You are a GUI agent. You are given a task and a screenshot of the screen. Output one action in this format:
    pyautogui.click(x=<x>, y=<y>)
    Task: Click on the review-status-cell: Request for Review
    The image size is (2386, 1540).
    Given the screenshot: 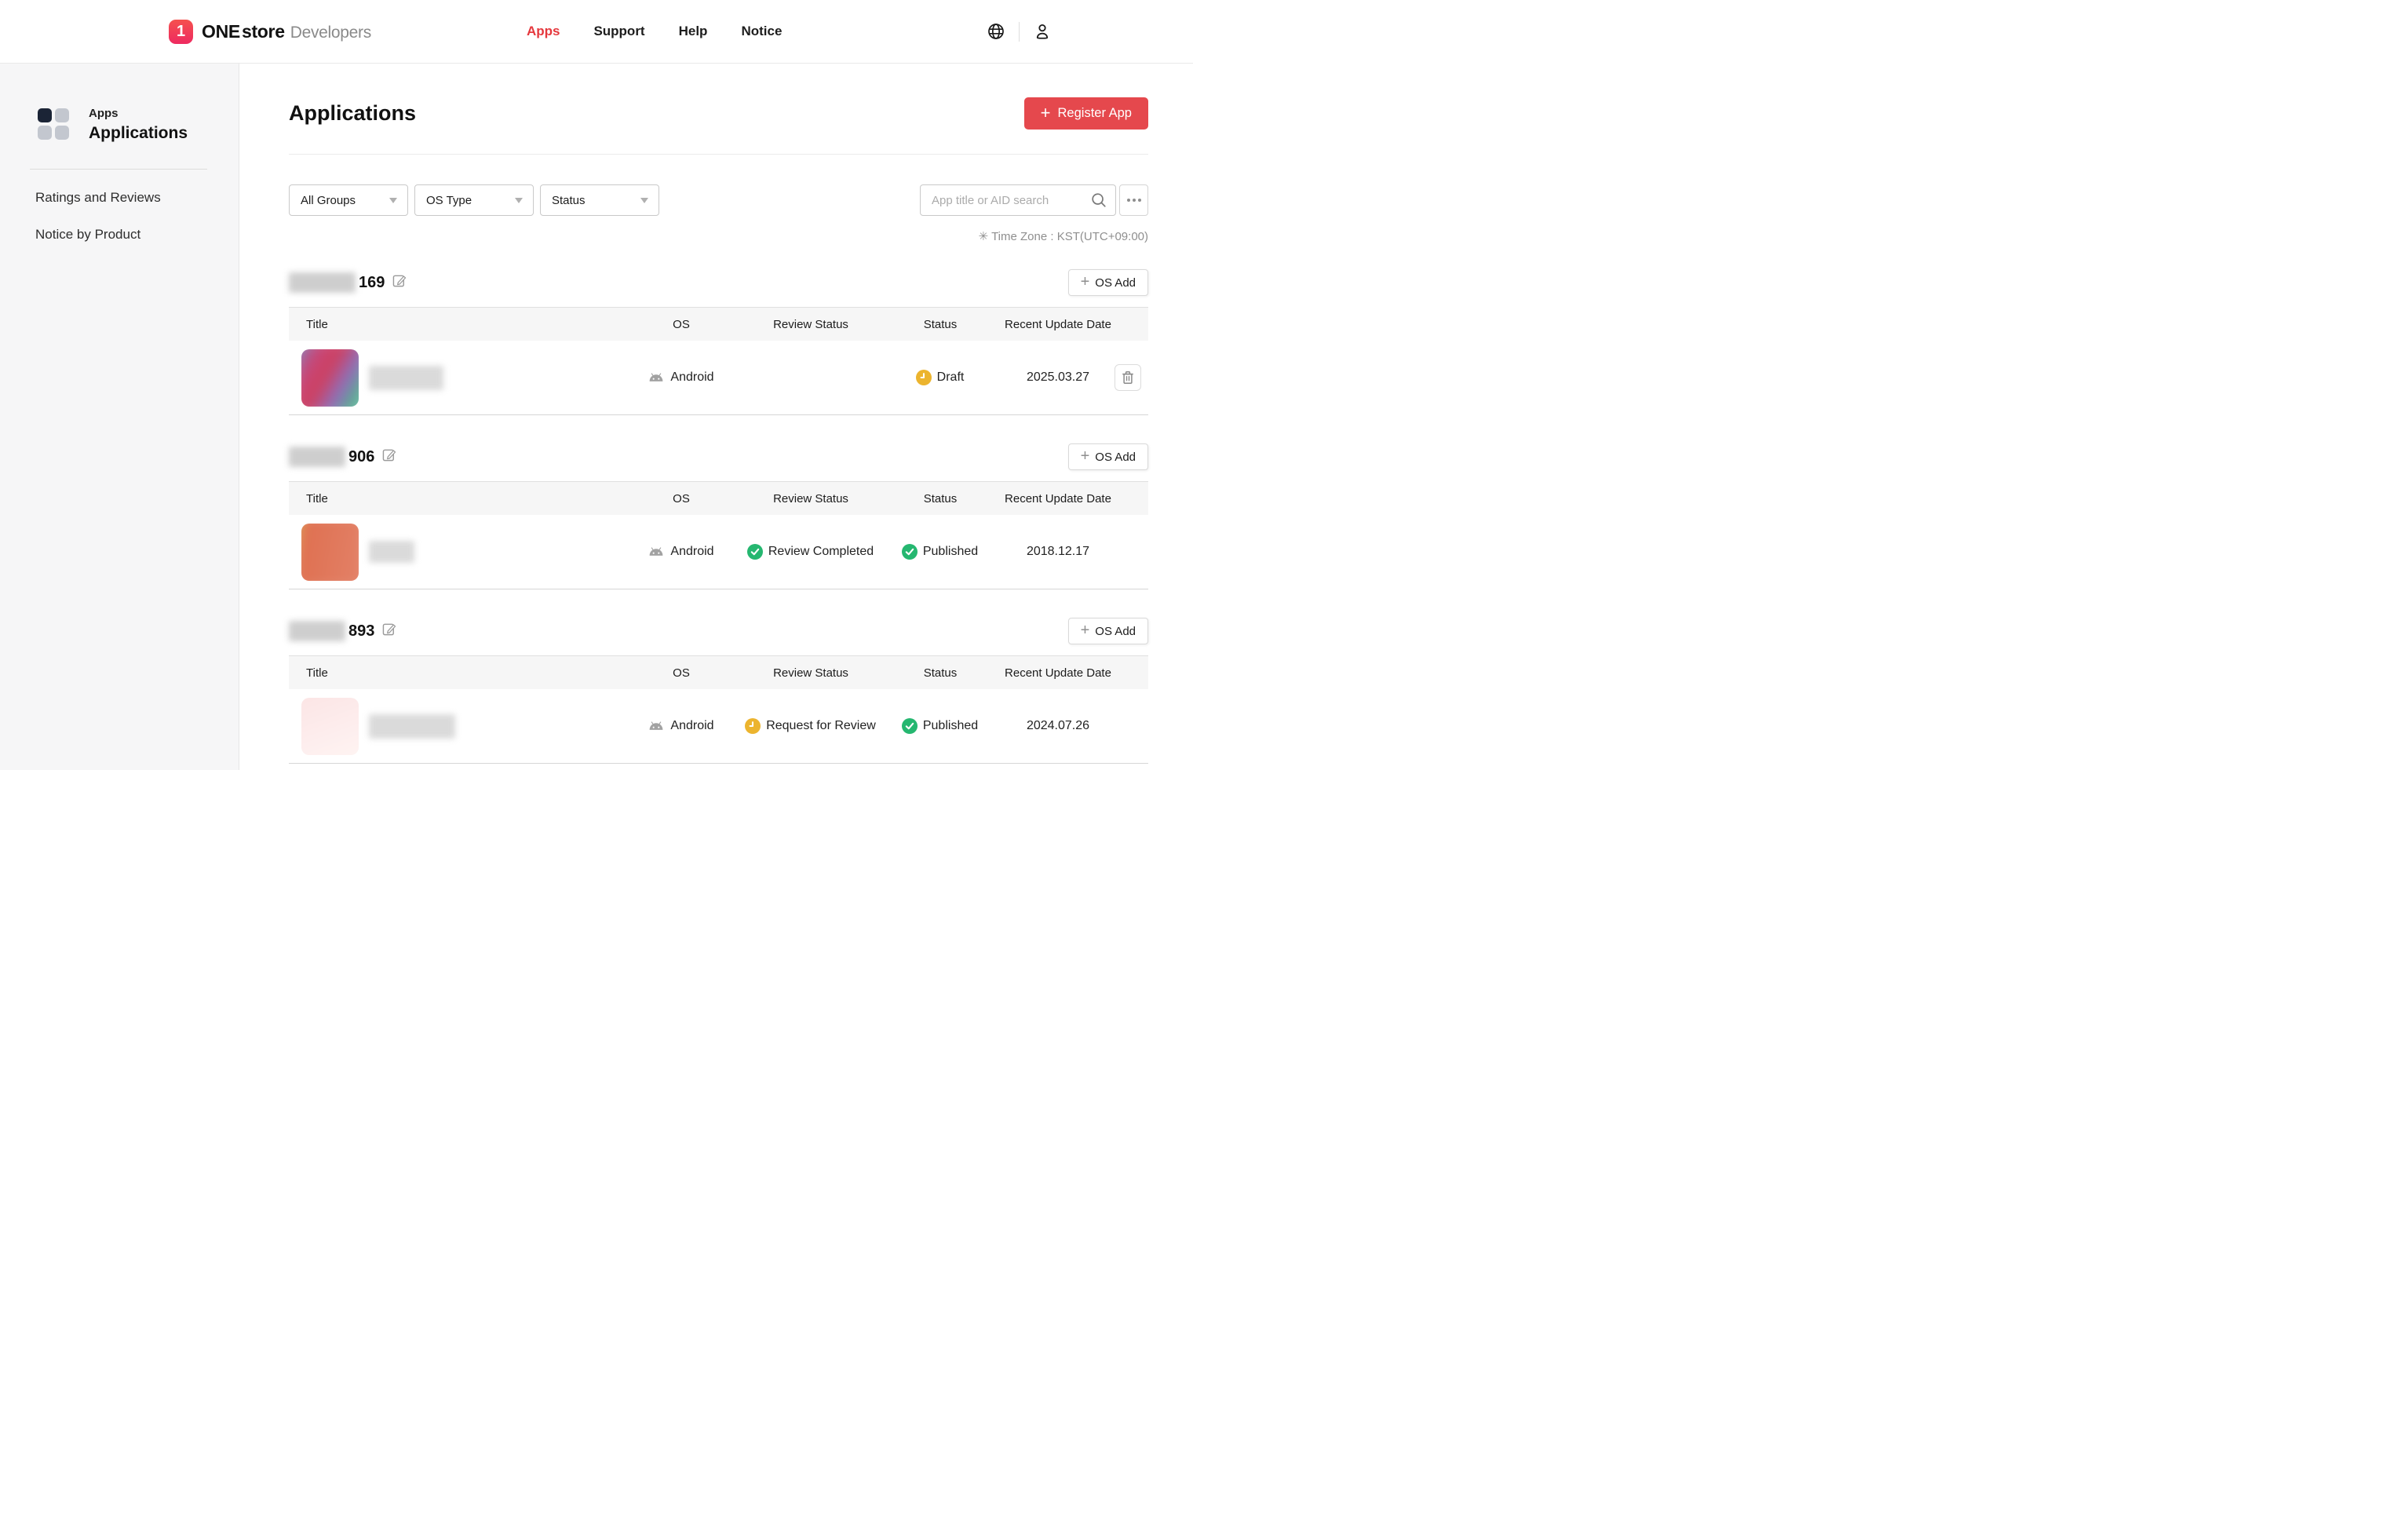 What is the action you would take?
    pyautogui.click(x=810, y=726)
    